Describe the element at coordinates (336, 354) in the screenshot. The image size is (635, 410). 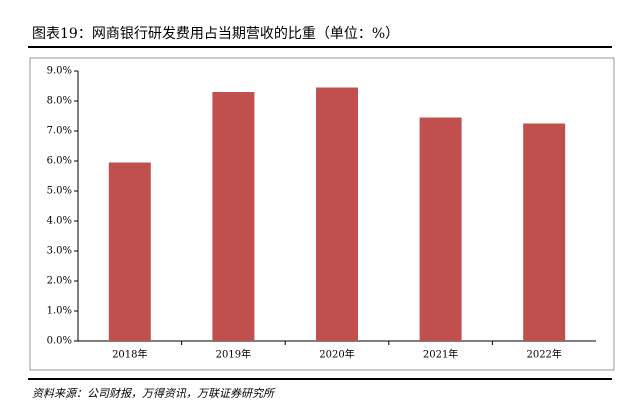
I see `x-tick-label: 2020年` at that location.